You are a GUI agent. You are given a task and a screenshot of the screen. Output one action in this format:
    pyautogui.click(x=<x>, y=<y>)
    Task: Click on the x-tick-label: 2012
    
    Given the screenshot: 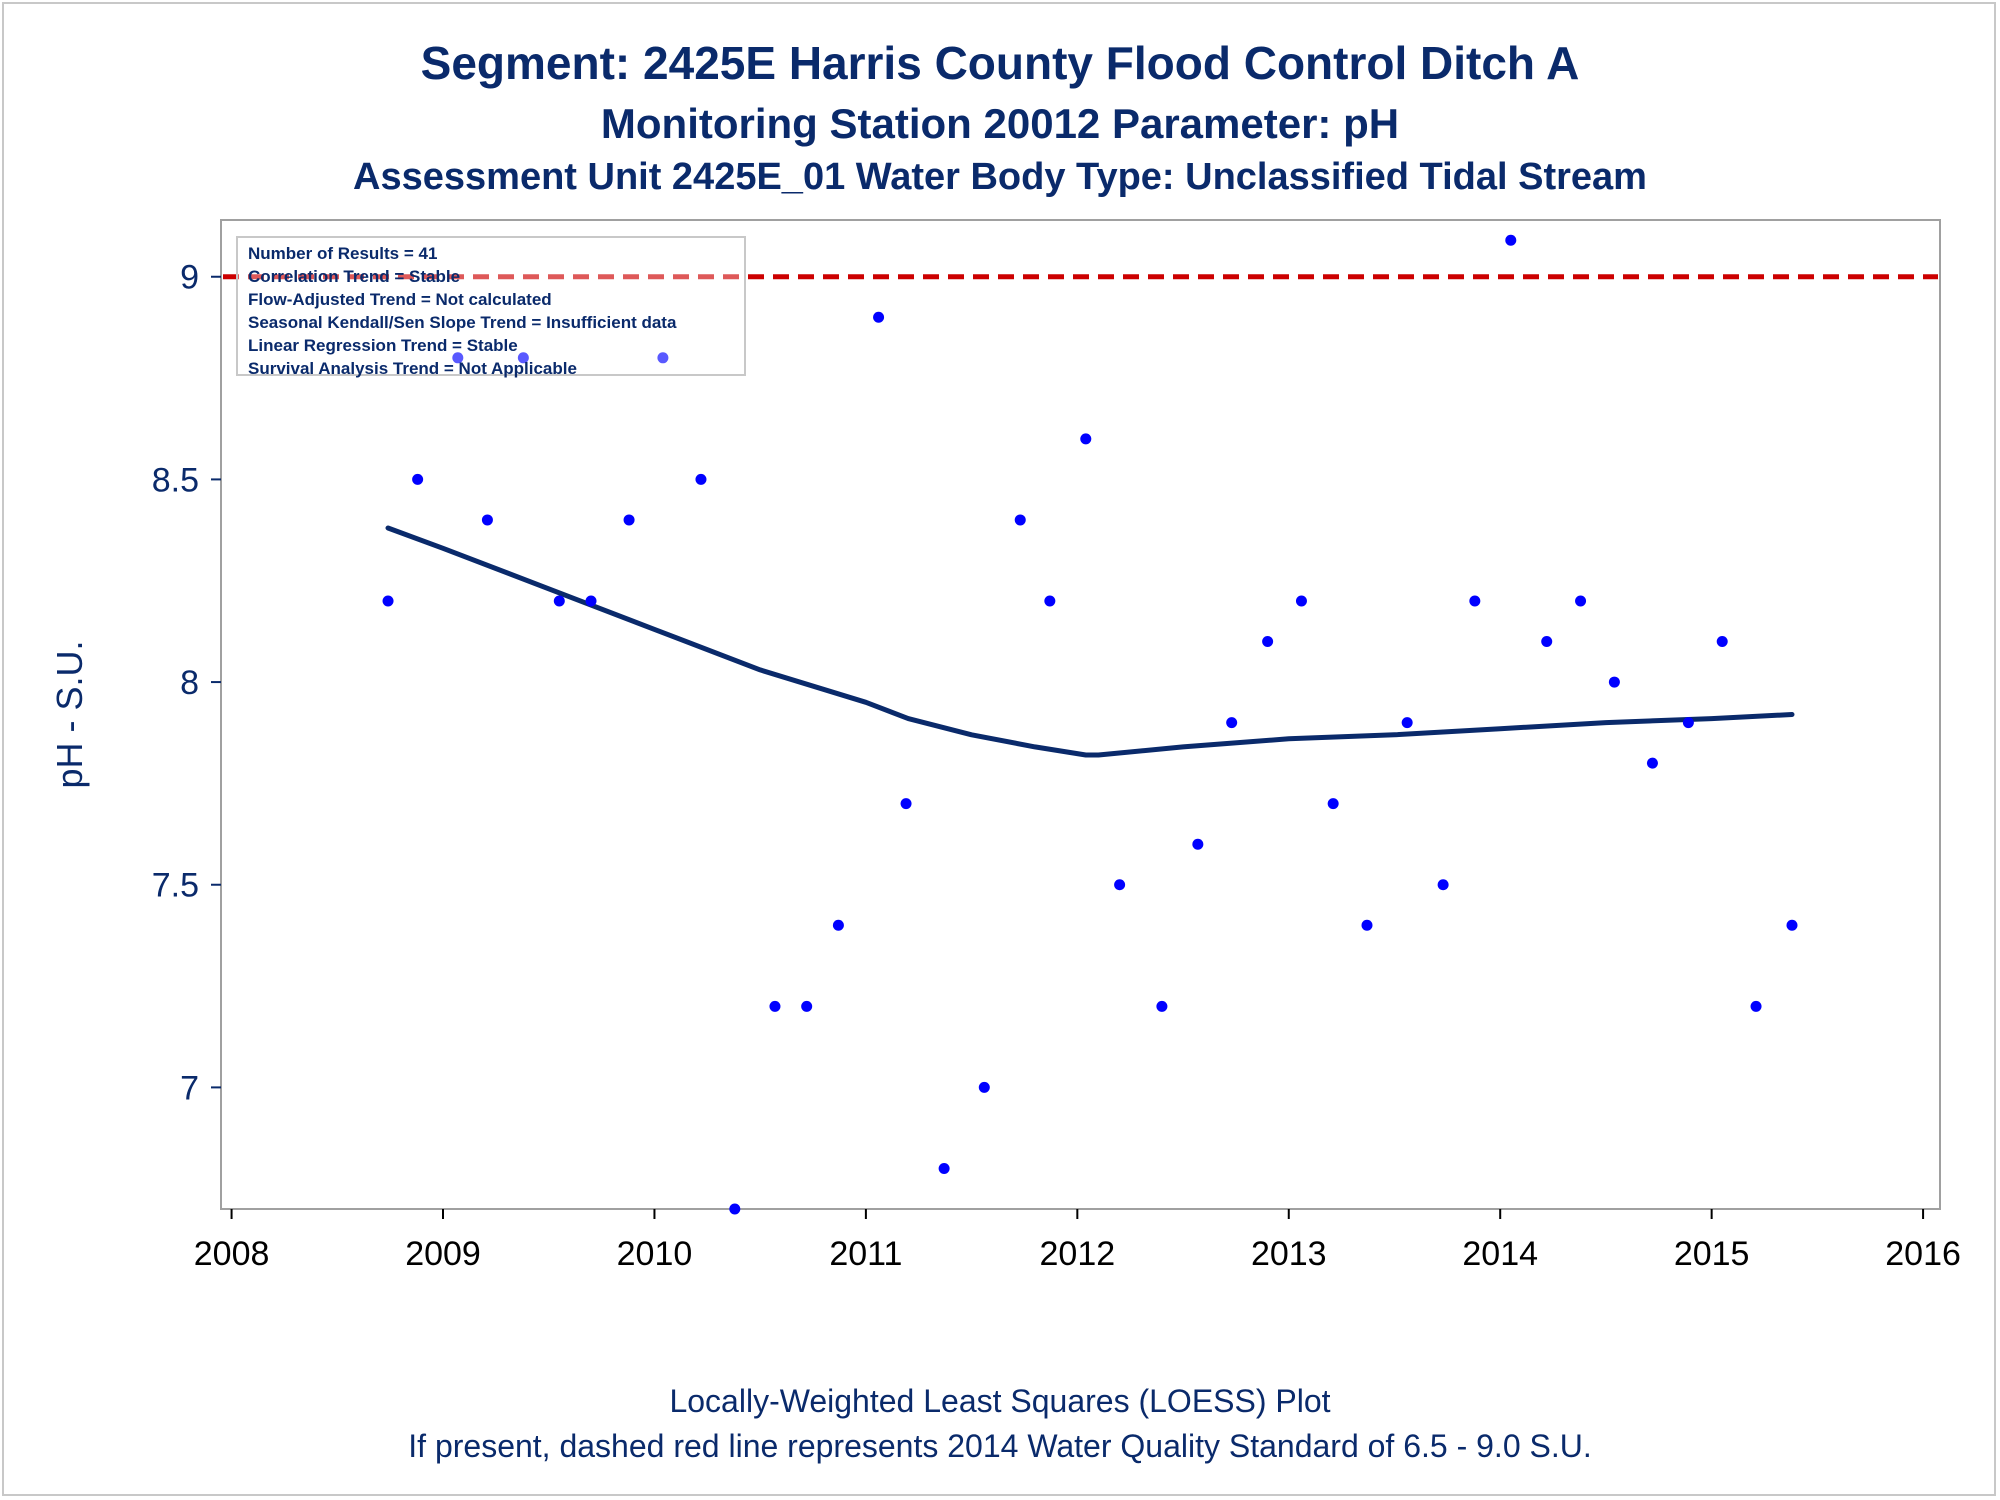 What is the action you would take?
    pyautogui.click(x=1078, y=1254)
    